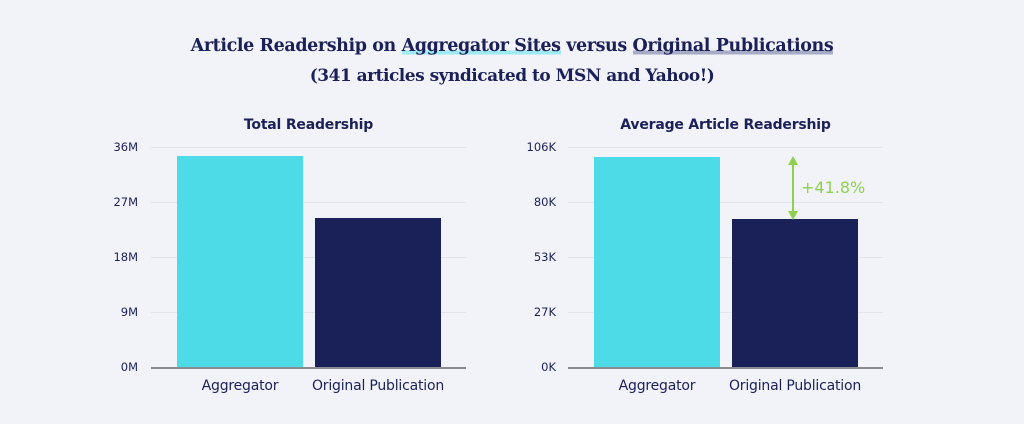 The image size is (1024, 424). Describe the element at coordinates (793, 188) in the screenshot. I see `delta-line` at that location.